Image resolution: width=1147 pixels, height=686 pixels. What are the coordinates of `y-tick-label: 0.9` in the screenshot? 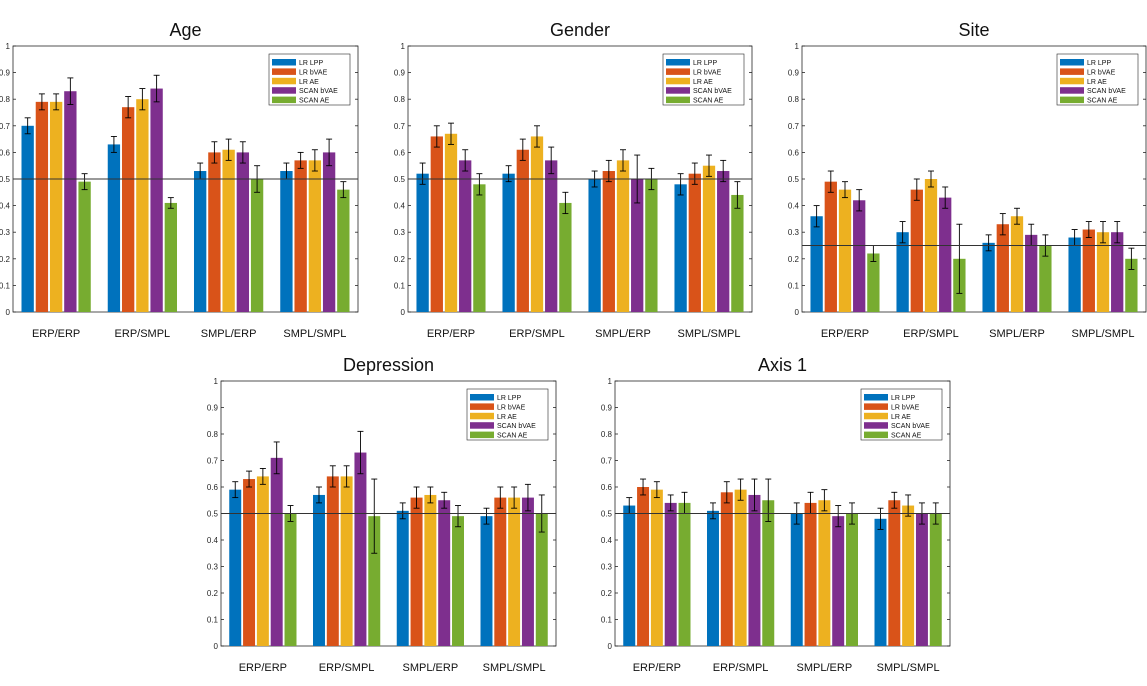 It's located at (5, 73).